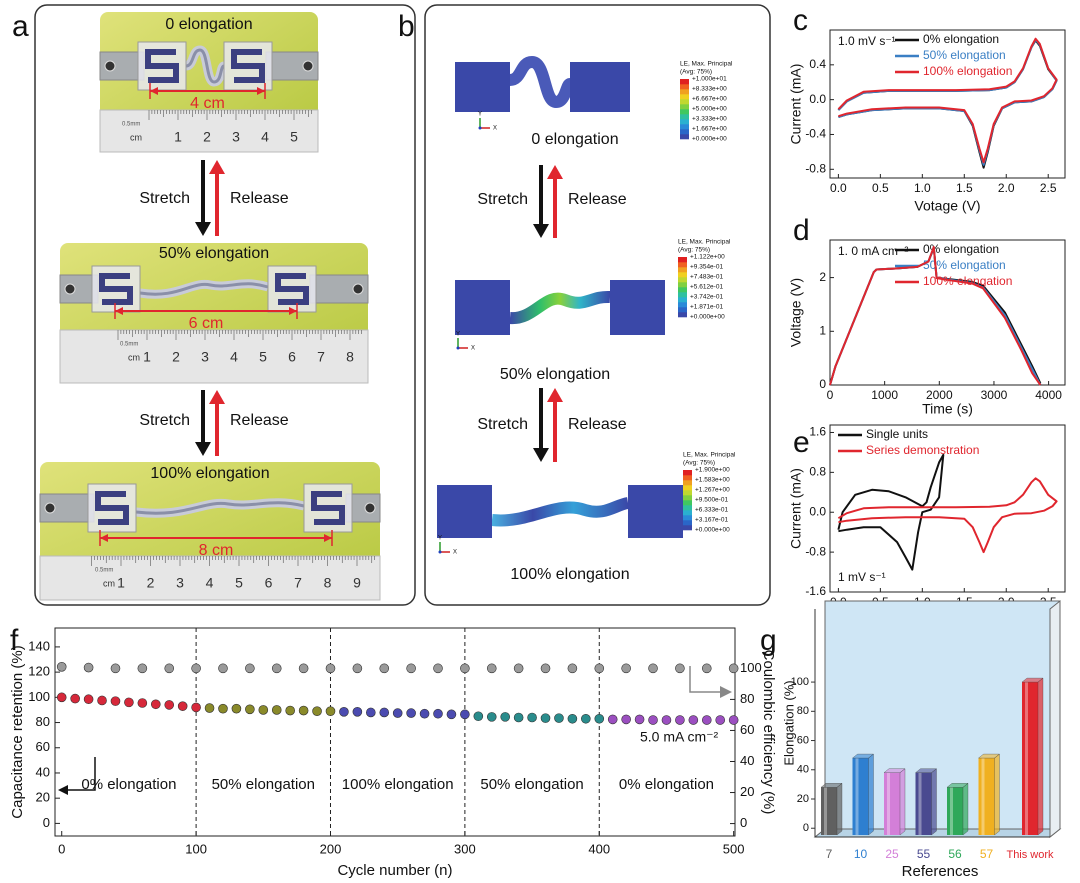 The height and width of the screenshot is (883, 1080). I want to click on y-tick-label: 100, so click(39, 696).